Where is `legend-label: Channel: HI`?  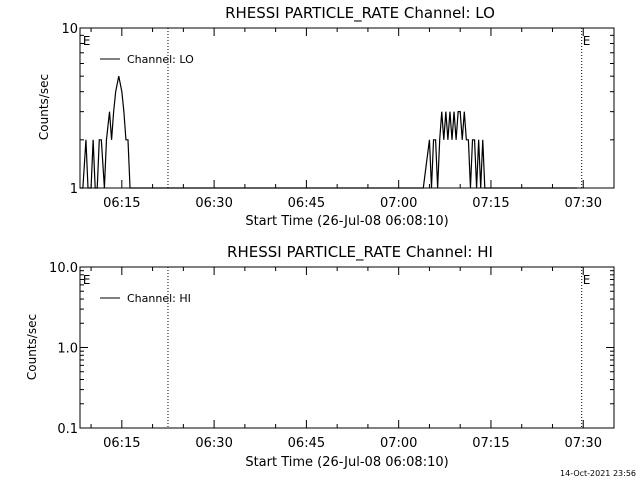 legend-label: Channel: HI is located at coordinates (159, 298).